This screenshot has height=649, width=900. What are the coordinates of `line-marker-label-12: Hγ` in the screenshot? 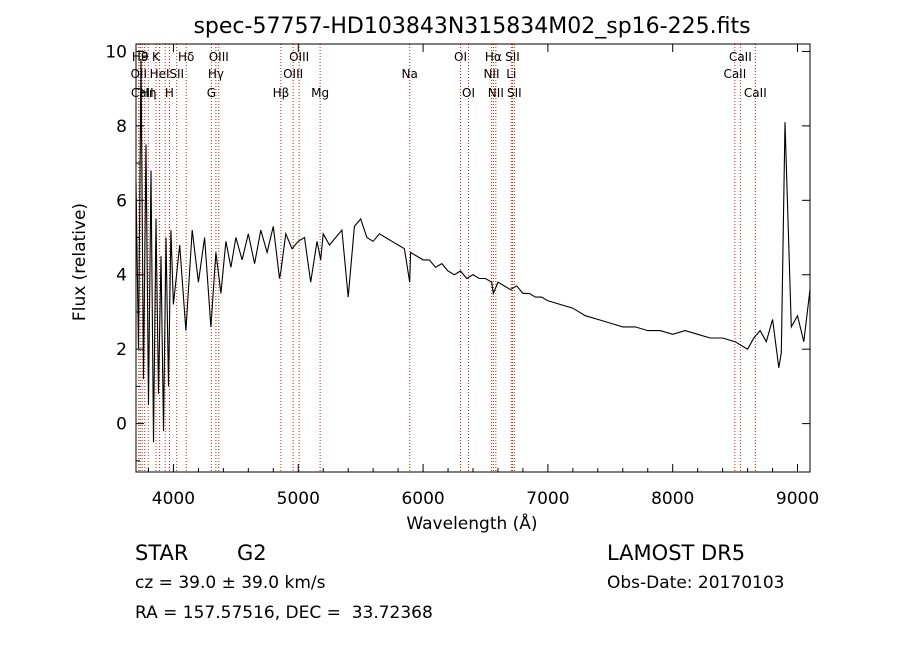 It's located at (216, 74).